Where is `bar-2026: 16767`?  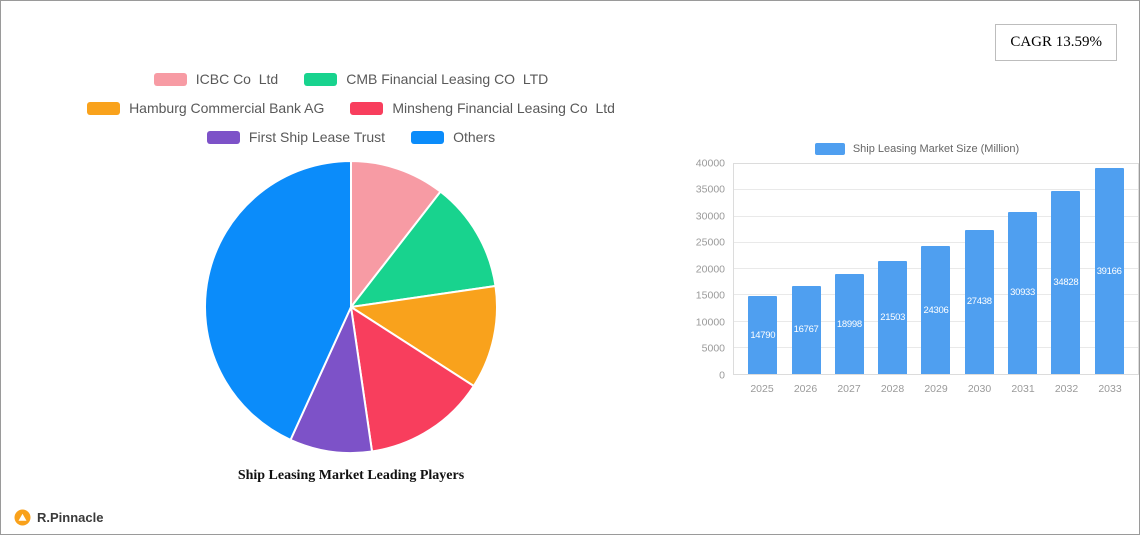
bar-2026: 16767 is located at coordinates (806, 329).